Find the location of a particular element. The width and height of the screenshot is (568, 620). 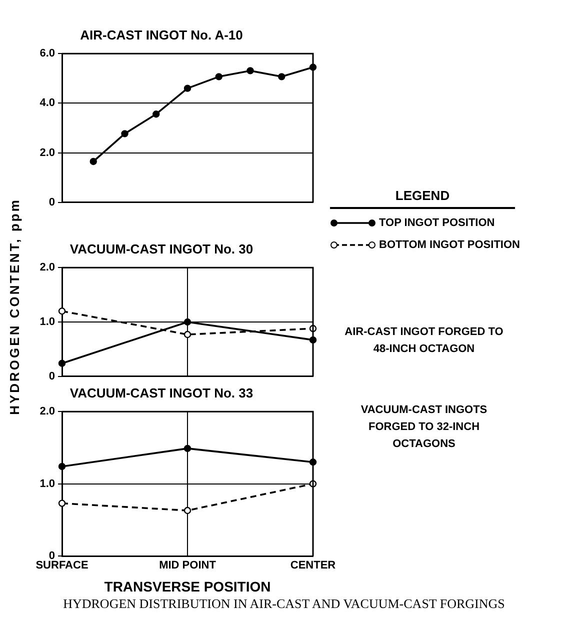

x-tick-label: CENTER is located at coordinates (313, 566).